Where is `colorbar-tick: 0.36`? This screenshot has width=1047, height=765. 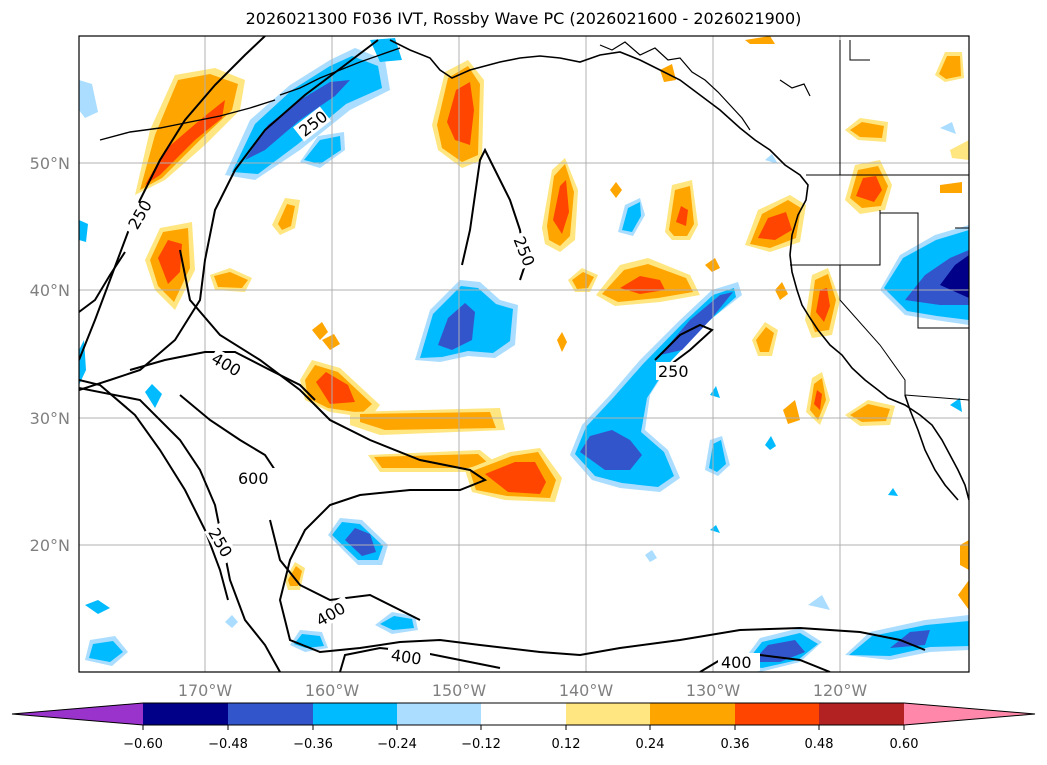 colorbar-tick: 0.36 is located at coordinates (735, 744).